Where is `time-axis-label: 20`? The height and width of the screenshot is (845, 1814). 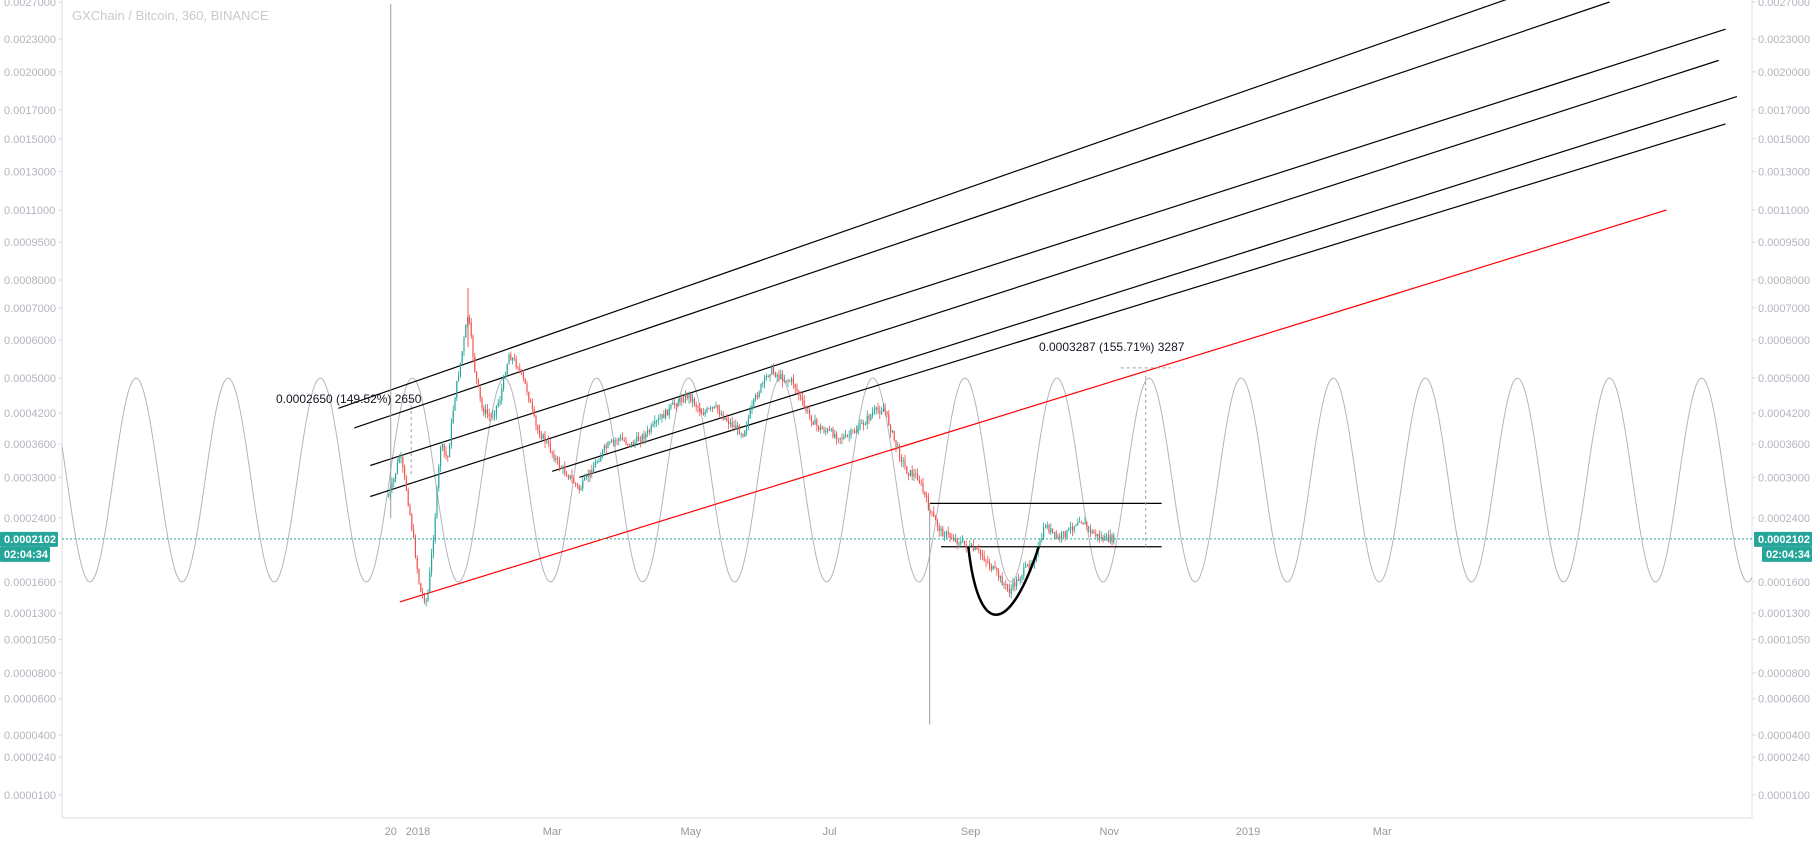 time-axis-label: 20 is located at coordinates (391, 832).